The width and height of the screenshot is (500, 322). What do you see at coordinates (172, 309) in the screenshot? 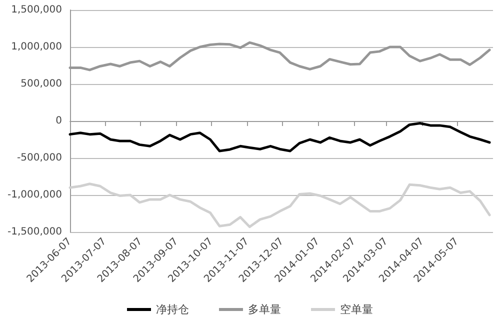
I see `legend-label: 净持仓` at bounding box center [172, 309].